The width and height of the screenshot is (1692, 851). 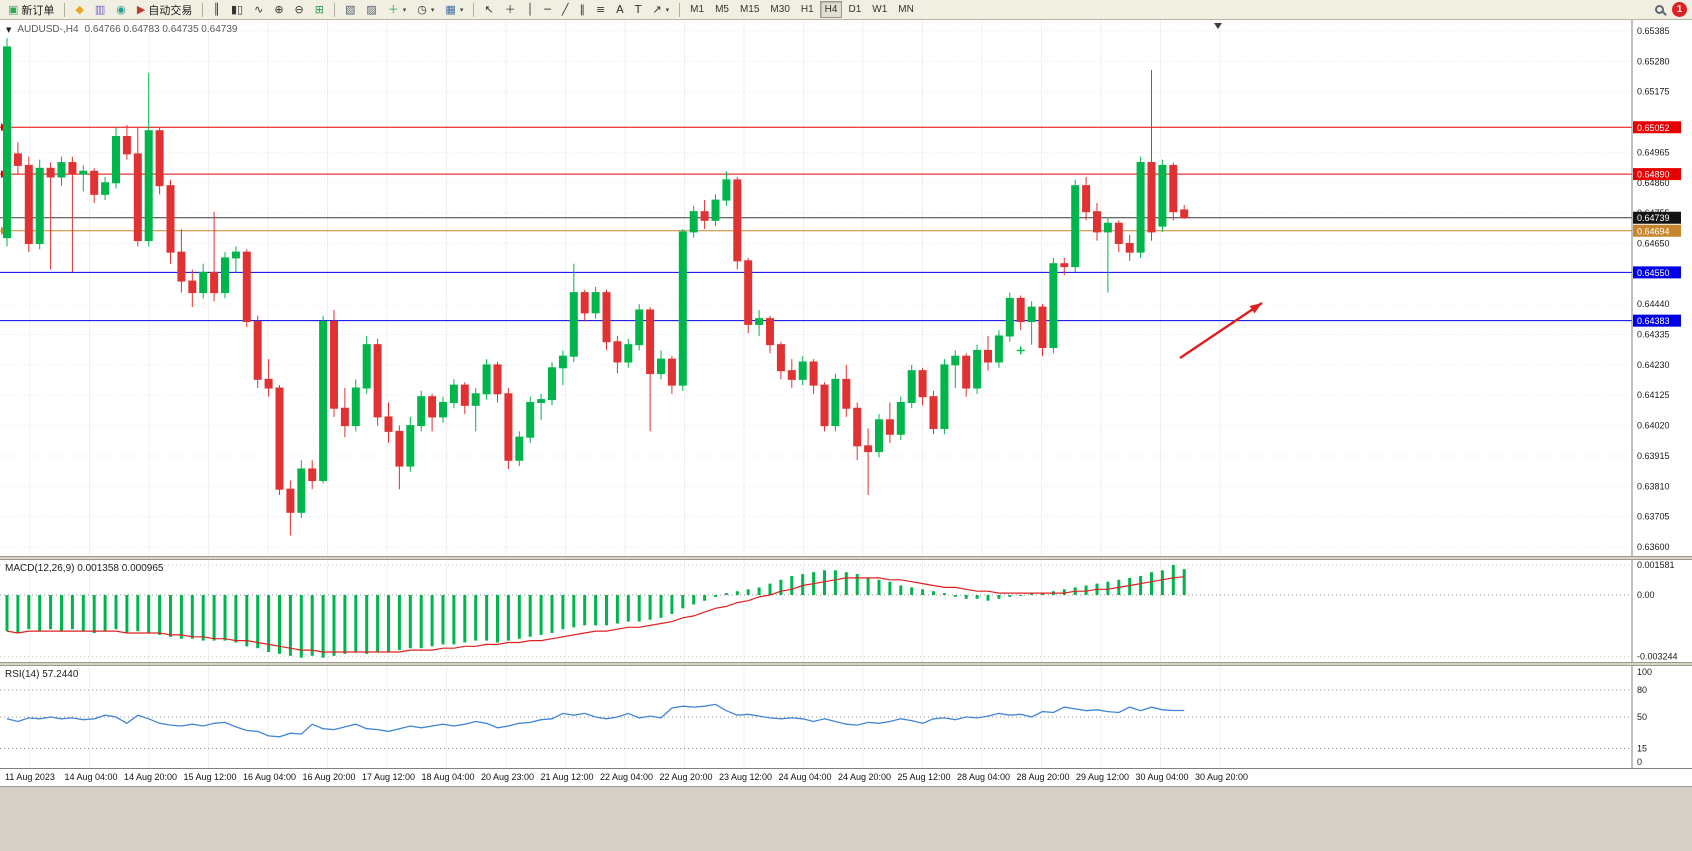 What do you see at coordinates (1639, 762) in the screenshot?
I see `svg-text: 0` at bounding box center [1639, 762].